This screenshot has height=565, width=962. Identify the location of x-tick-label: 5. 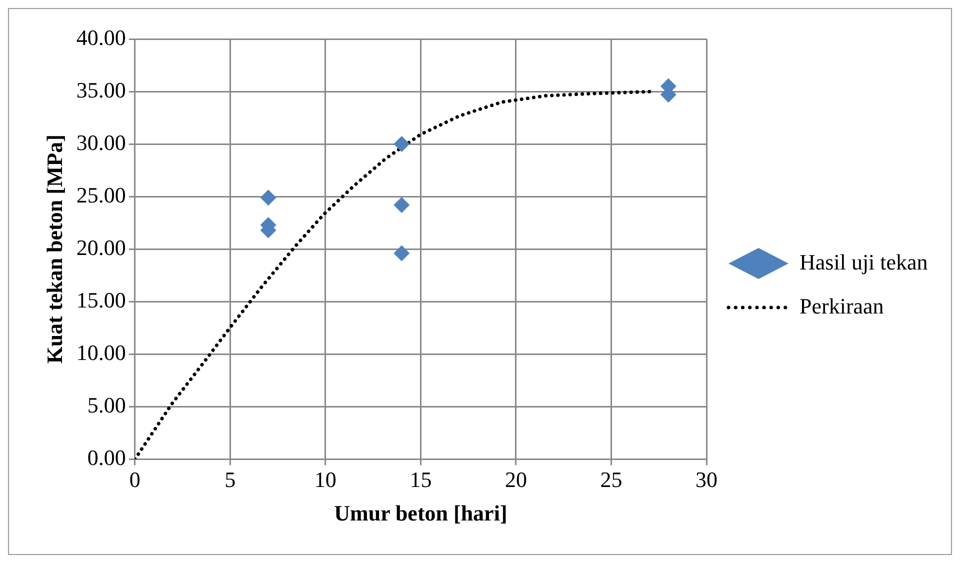
(230, 479).